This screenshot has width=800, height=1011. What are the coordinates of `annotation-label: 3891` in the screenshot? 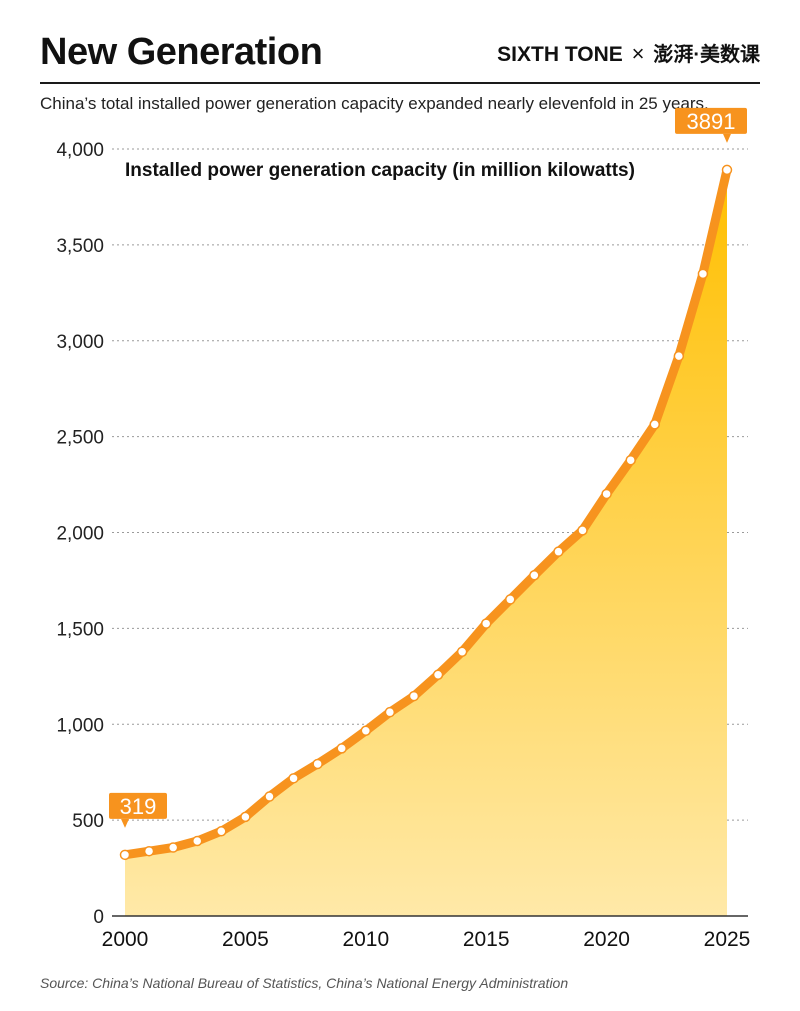 It's located at (711, 121).